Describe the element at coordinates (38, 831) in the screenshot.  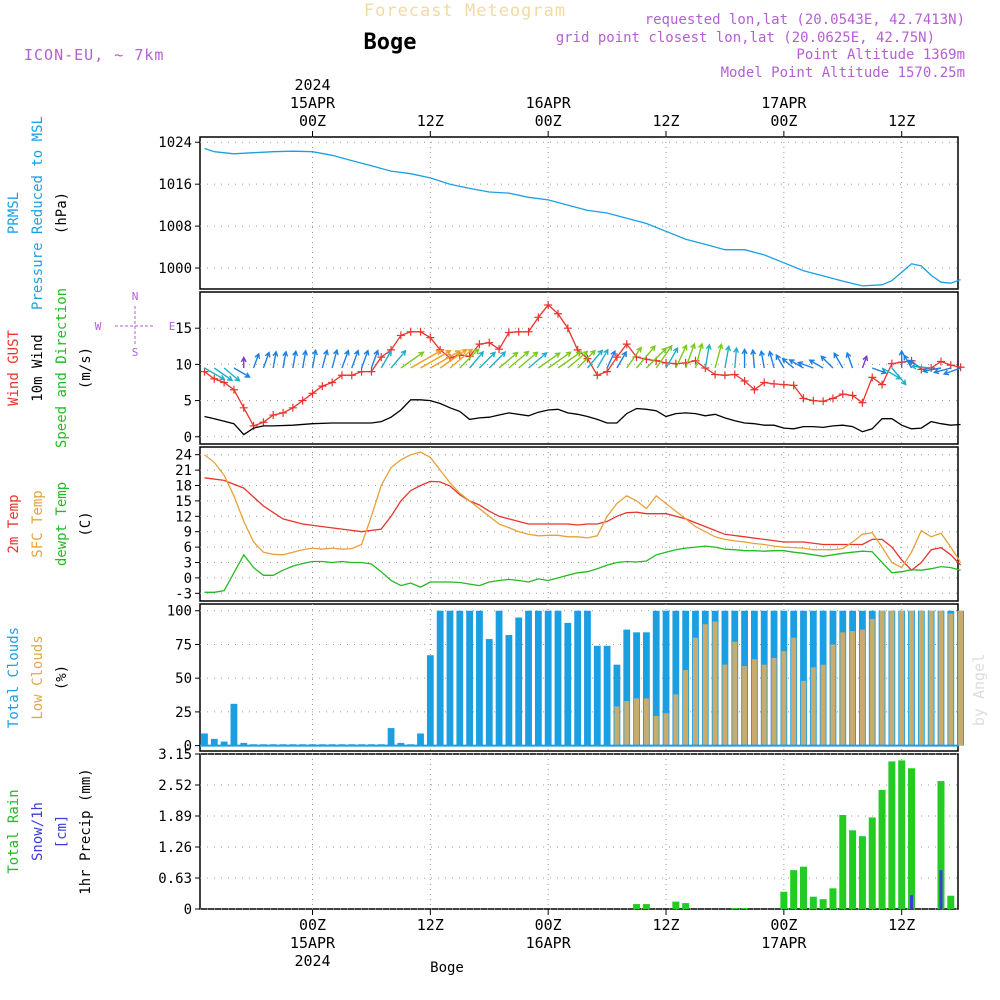
I see `precip-ylabel: Snow/1h` at that location.